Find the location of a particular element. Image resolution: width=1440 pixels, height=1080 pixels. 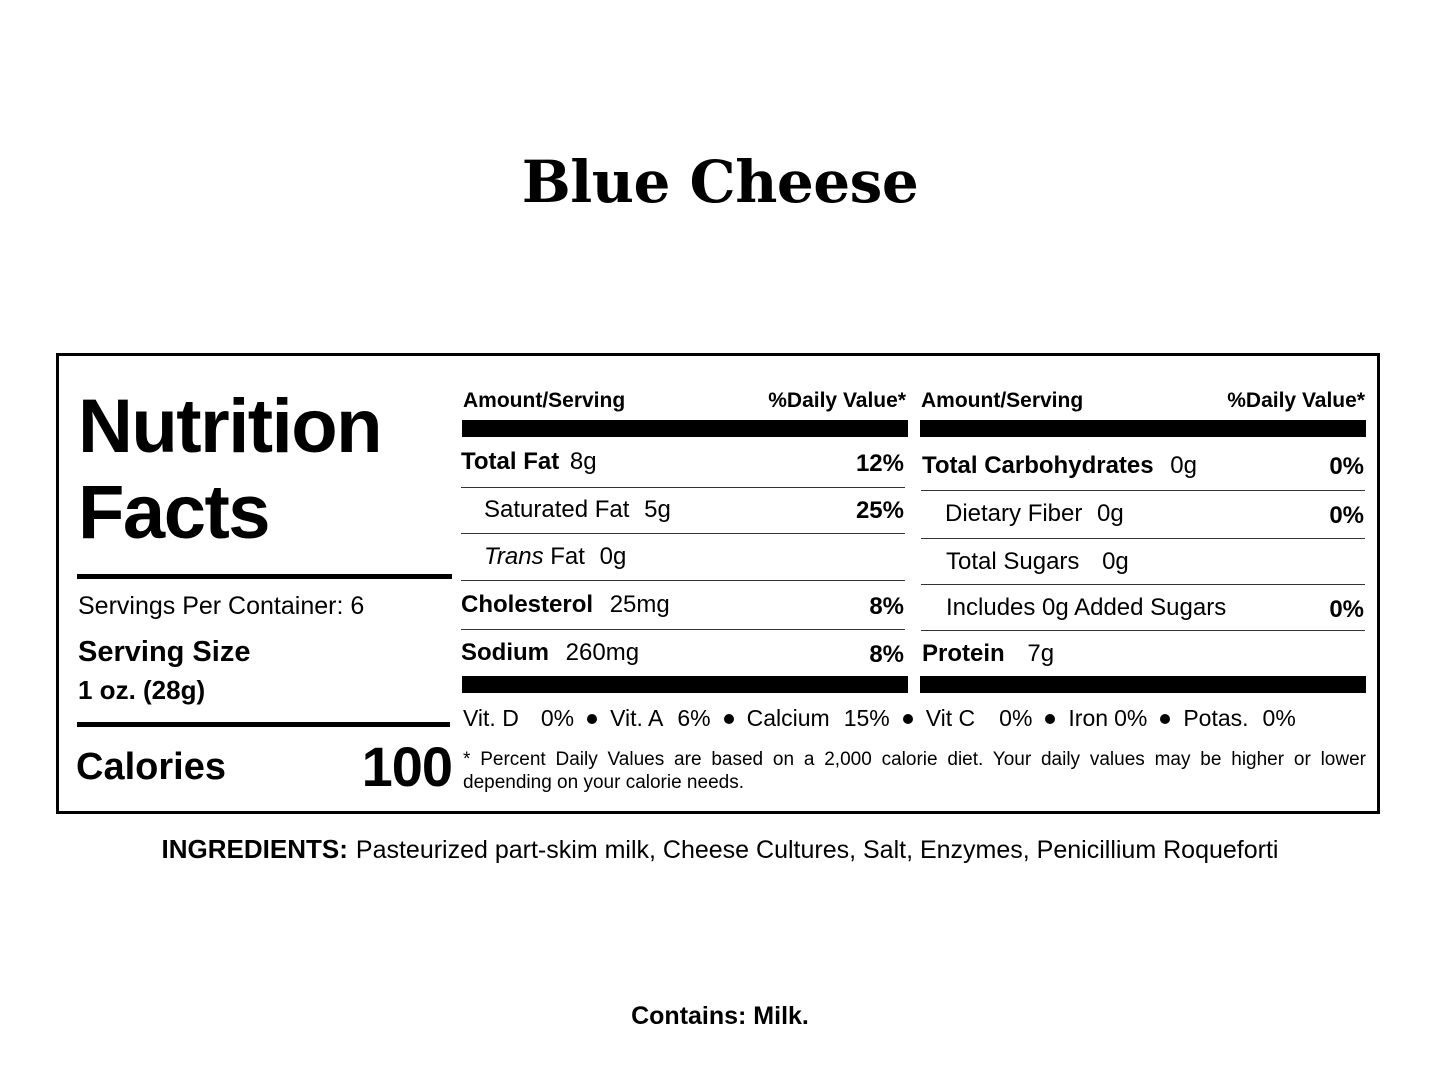

nutrient-name: Protein is located at coordinates (963, 653).